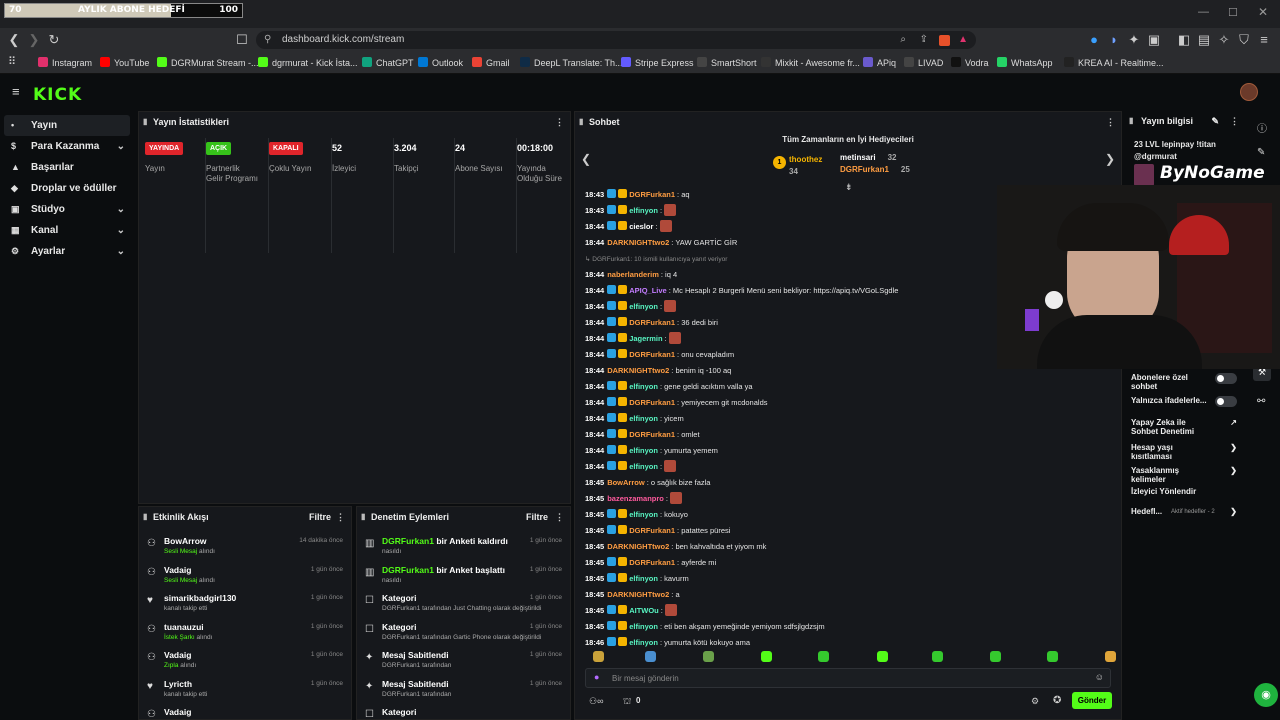 Image resolution: width=1280 pixels, height=720 pixels. I want to click on sidebar-item-ayarlar: ⚙ Ayarlar ⌄, so click(67, 251).